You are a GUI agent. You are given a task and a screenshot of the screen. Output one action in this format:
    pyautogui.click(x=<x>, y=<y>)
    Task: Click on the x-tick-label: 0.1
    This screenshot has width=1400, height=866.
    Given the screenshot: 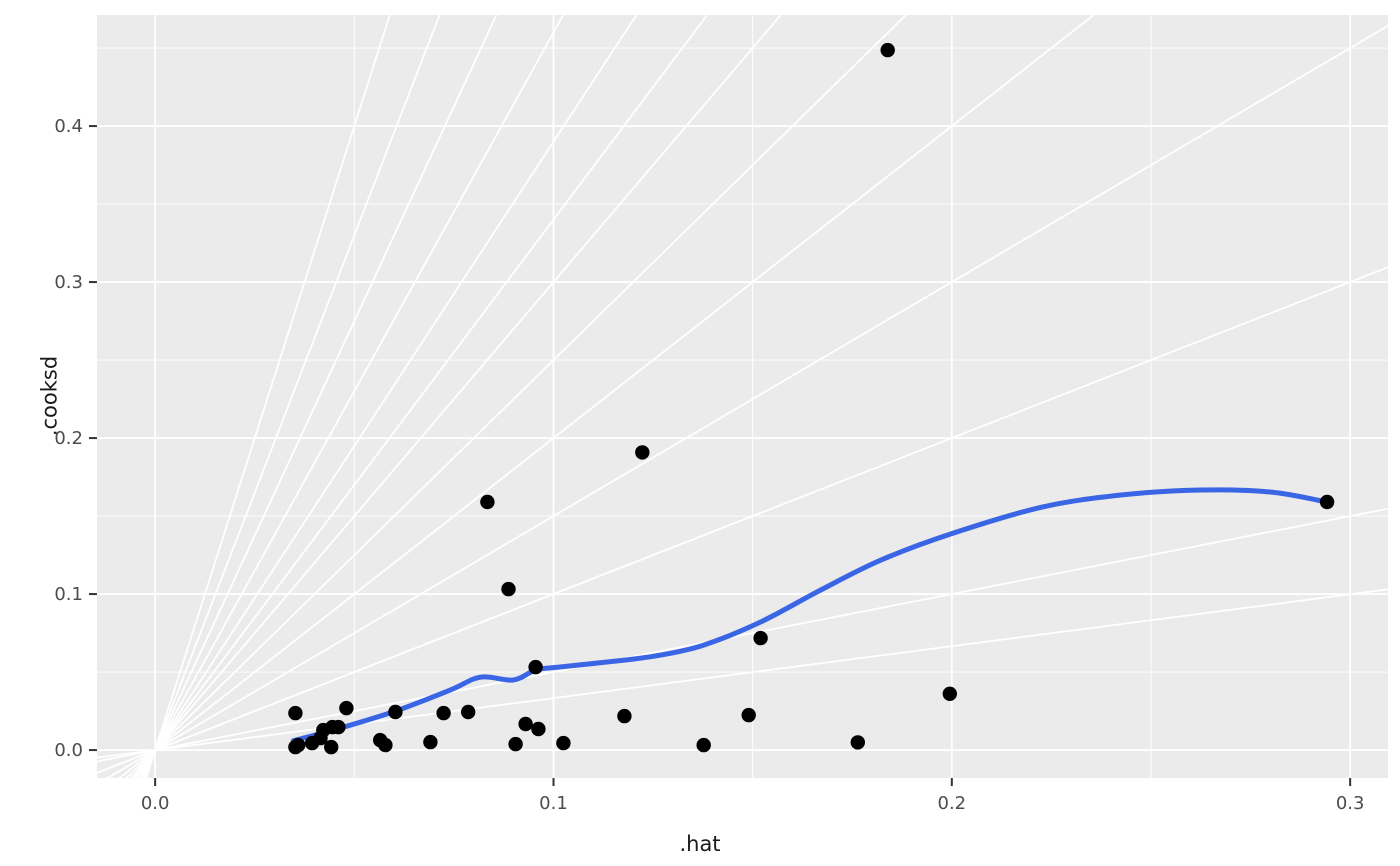 What is the action you would take?
    pyautogui.click(x=553, y=803)
    